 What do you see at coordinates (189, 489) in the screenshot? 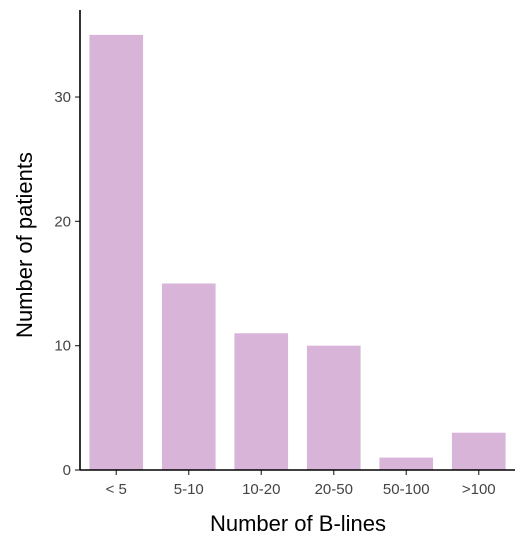
I see `x-tick-label: 5-10` at bounding box center [189, 489].